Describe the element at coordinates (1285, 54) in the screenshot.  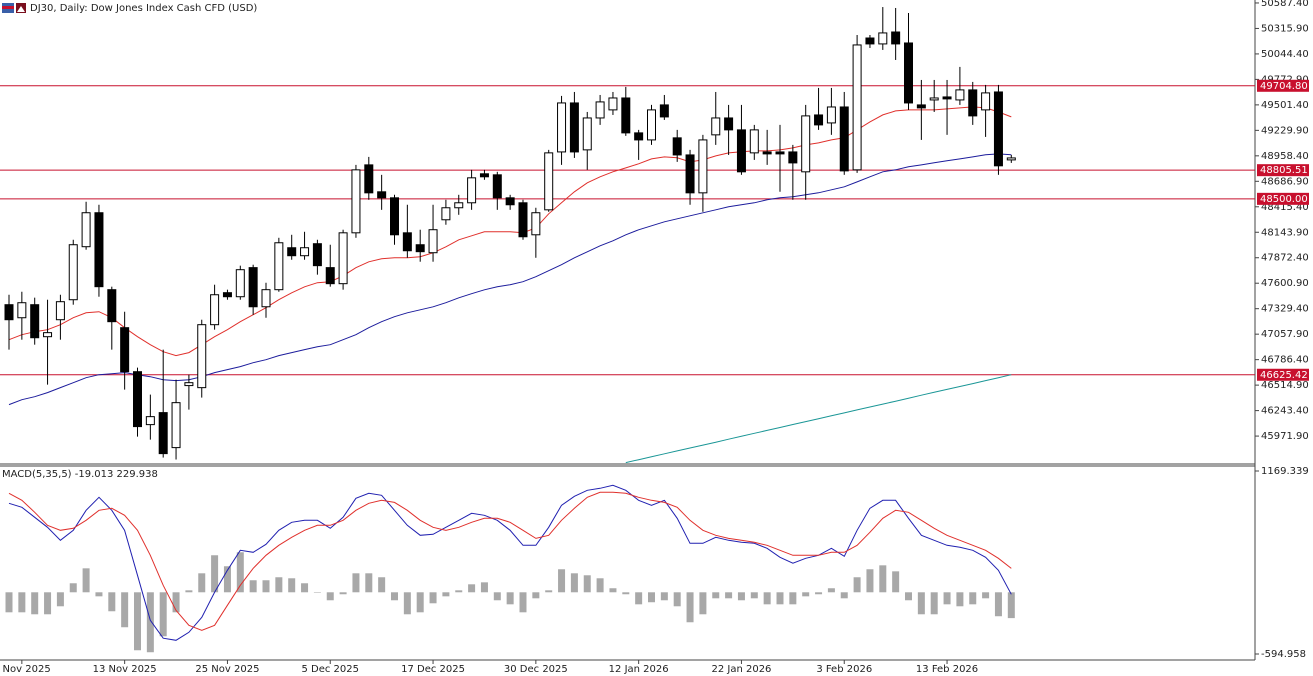
I see `y-tick-label: 50044.40` at that location.